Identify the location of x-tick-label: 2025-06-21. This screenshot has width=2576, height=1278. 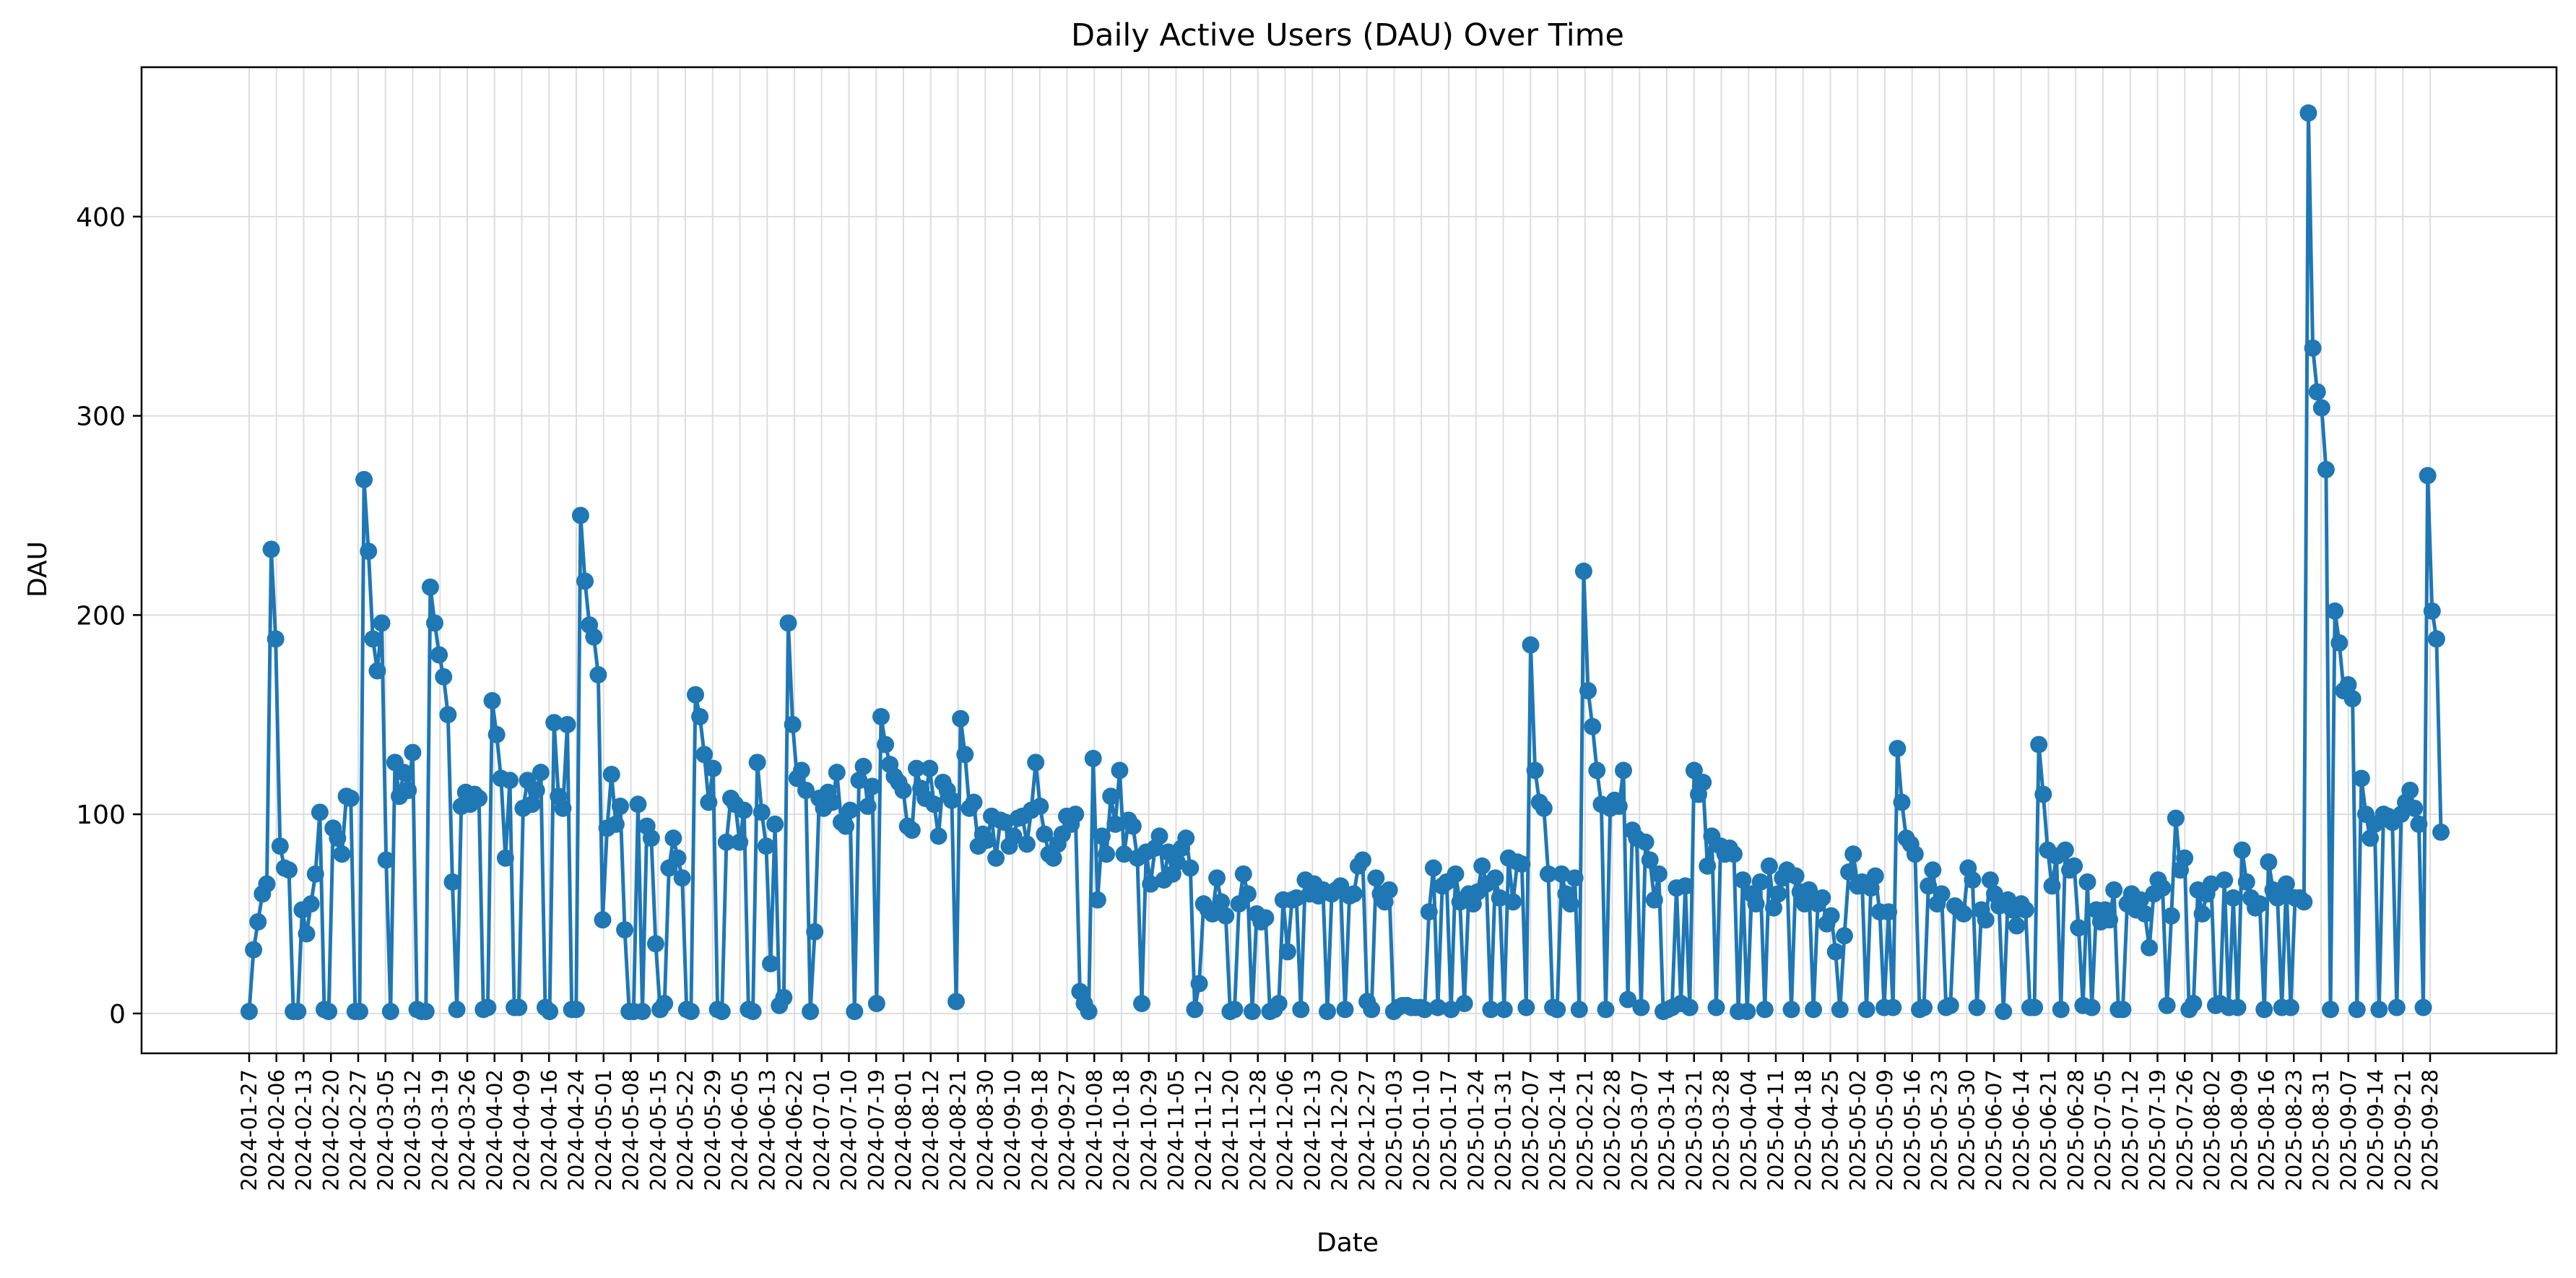
(2049, 1130).